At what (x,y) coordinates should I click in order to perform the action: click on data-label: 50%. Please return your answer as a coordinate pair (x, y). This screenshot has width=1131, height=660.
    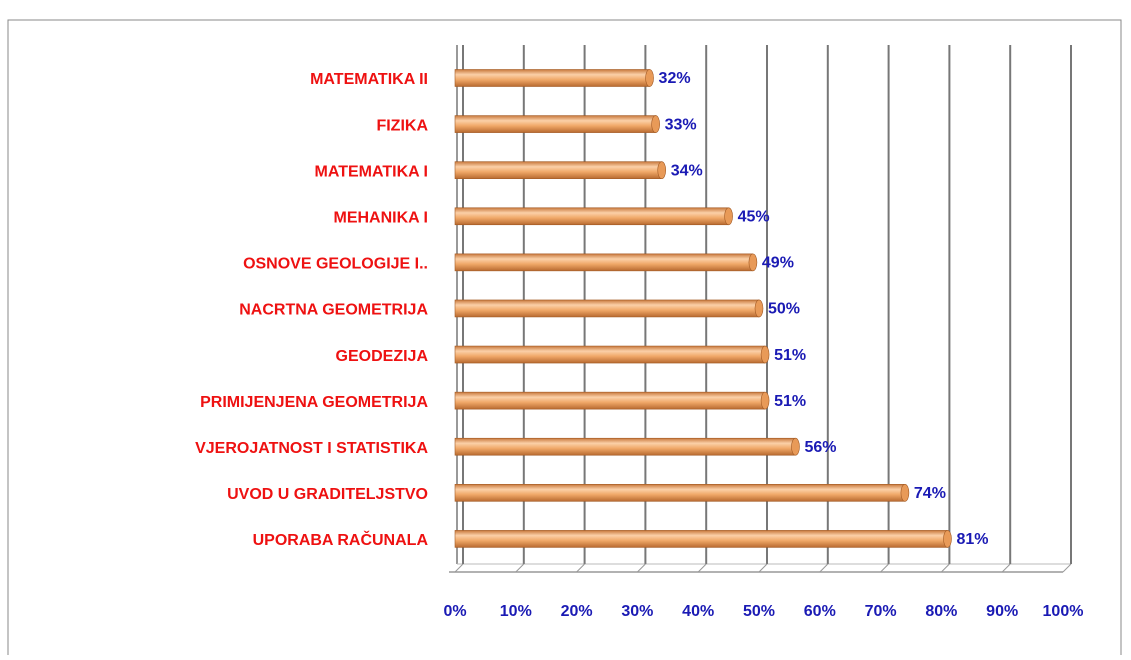
    Looking at the image, I should click on (784, 309).